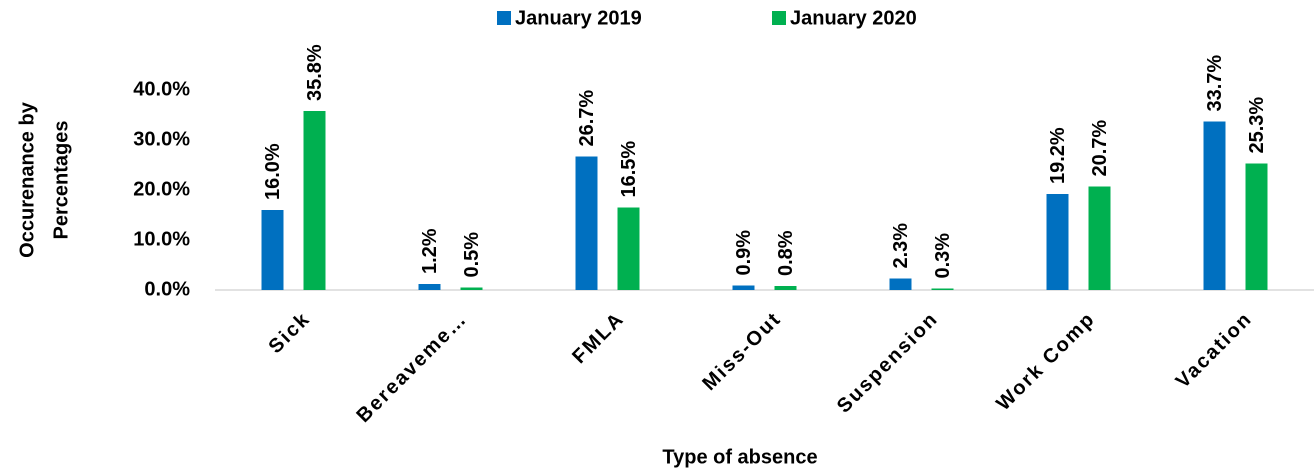 Image resolution: width=1316 pixels, height=472 pixels. I want to click on value-label: 35.8%, so click(315, 72).